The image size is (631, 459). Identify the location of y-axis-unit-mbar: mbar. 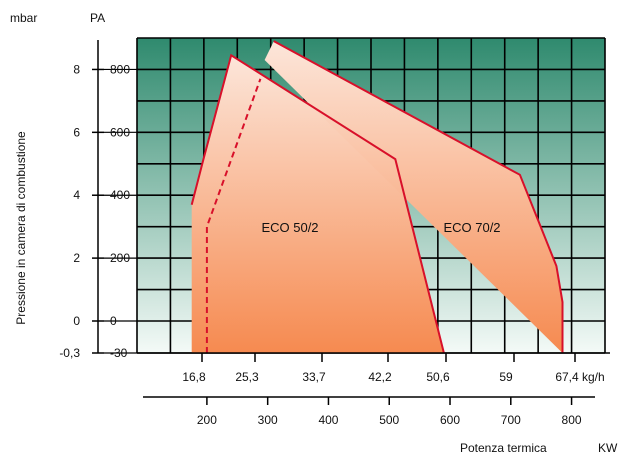
(23, 18).